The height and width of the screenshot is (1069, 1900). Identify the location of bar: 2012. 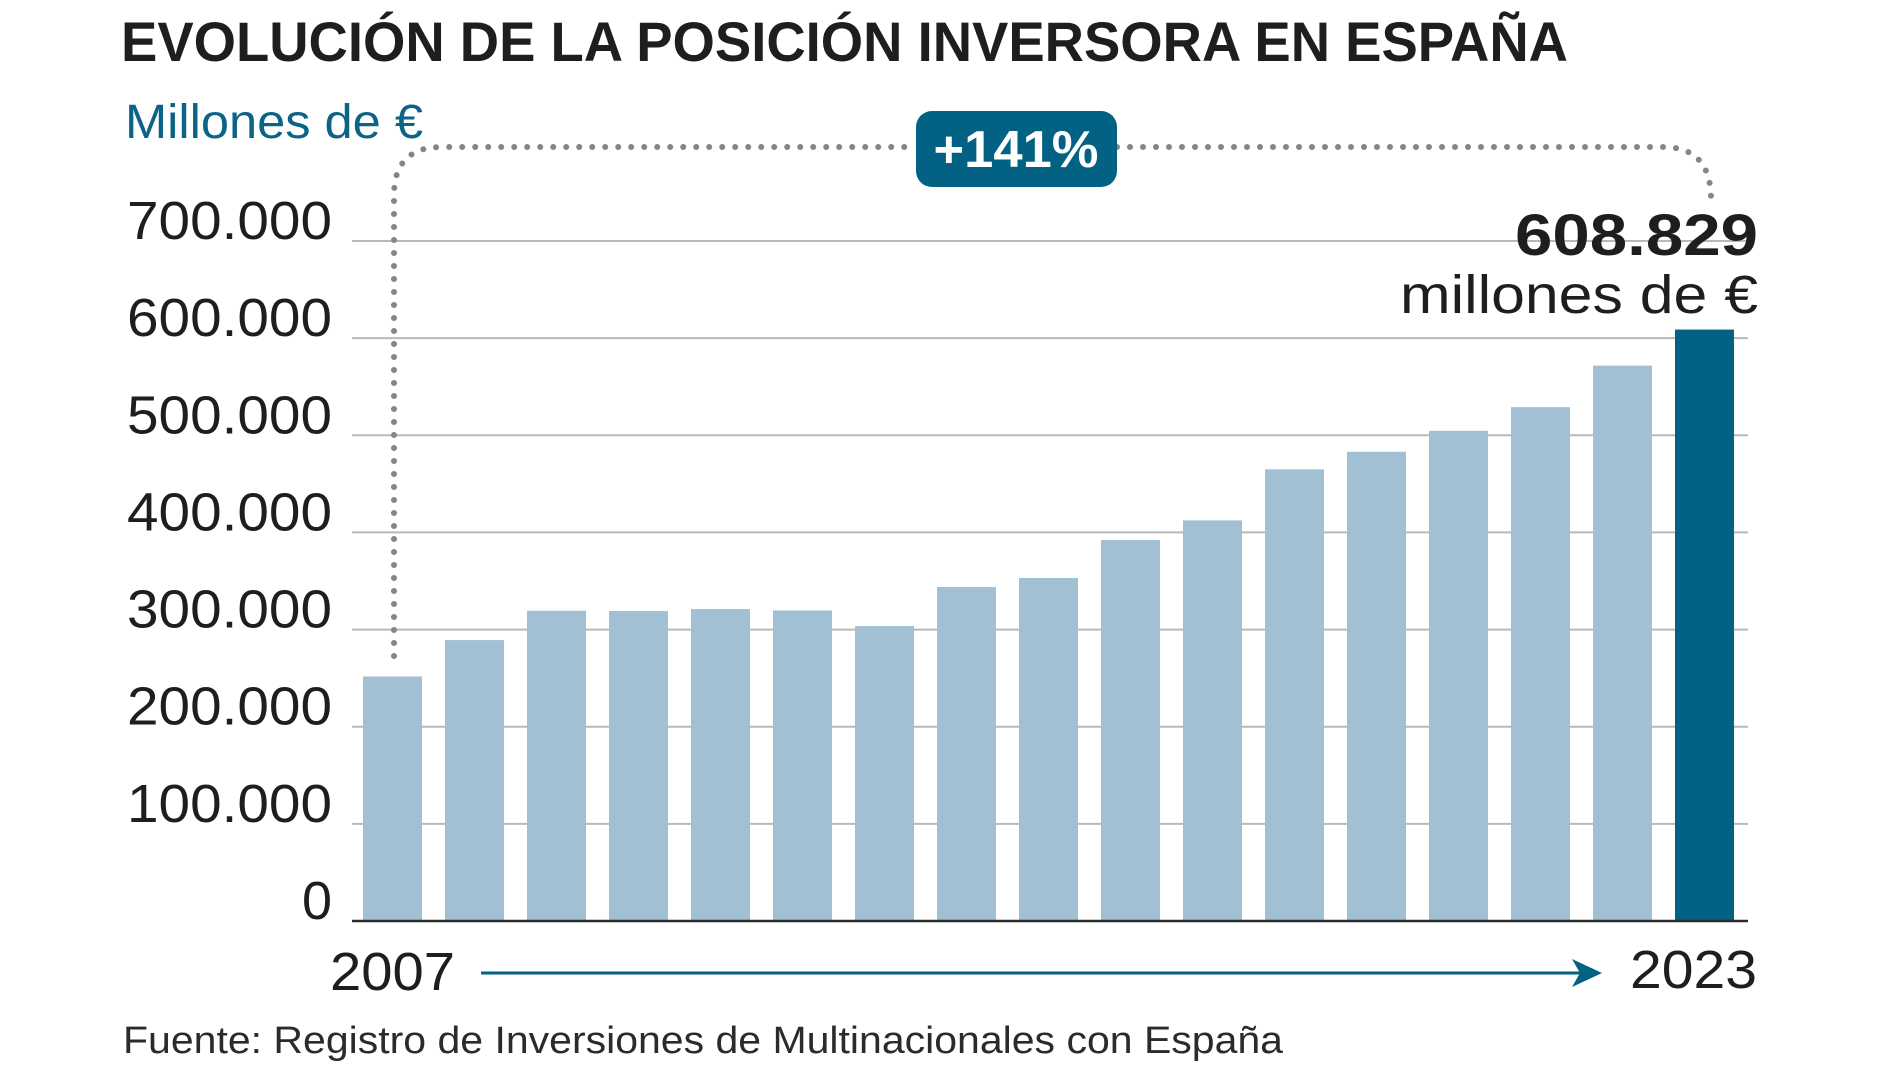
(802, 765).